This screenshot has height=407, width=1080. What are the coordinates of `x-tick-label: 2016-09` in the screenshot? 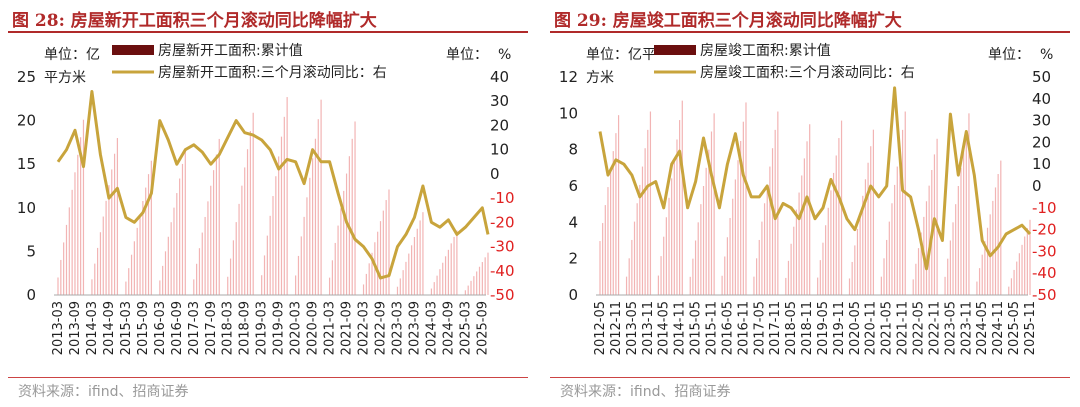 It's located at (177, 328).